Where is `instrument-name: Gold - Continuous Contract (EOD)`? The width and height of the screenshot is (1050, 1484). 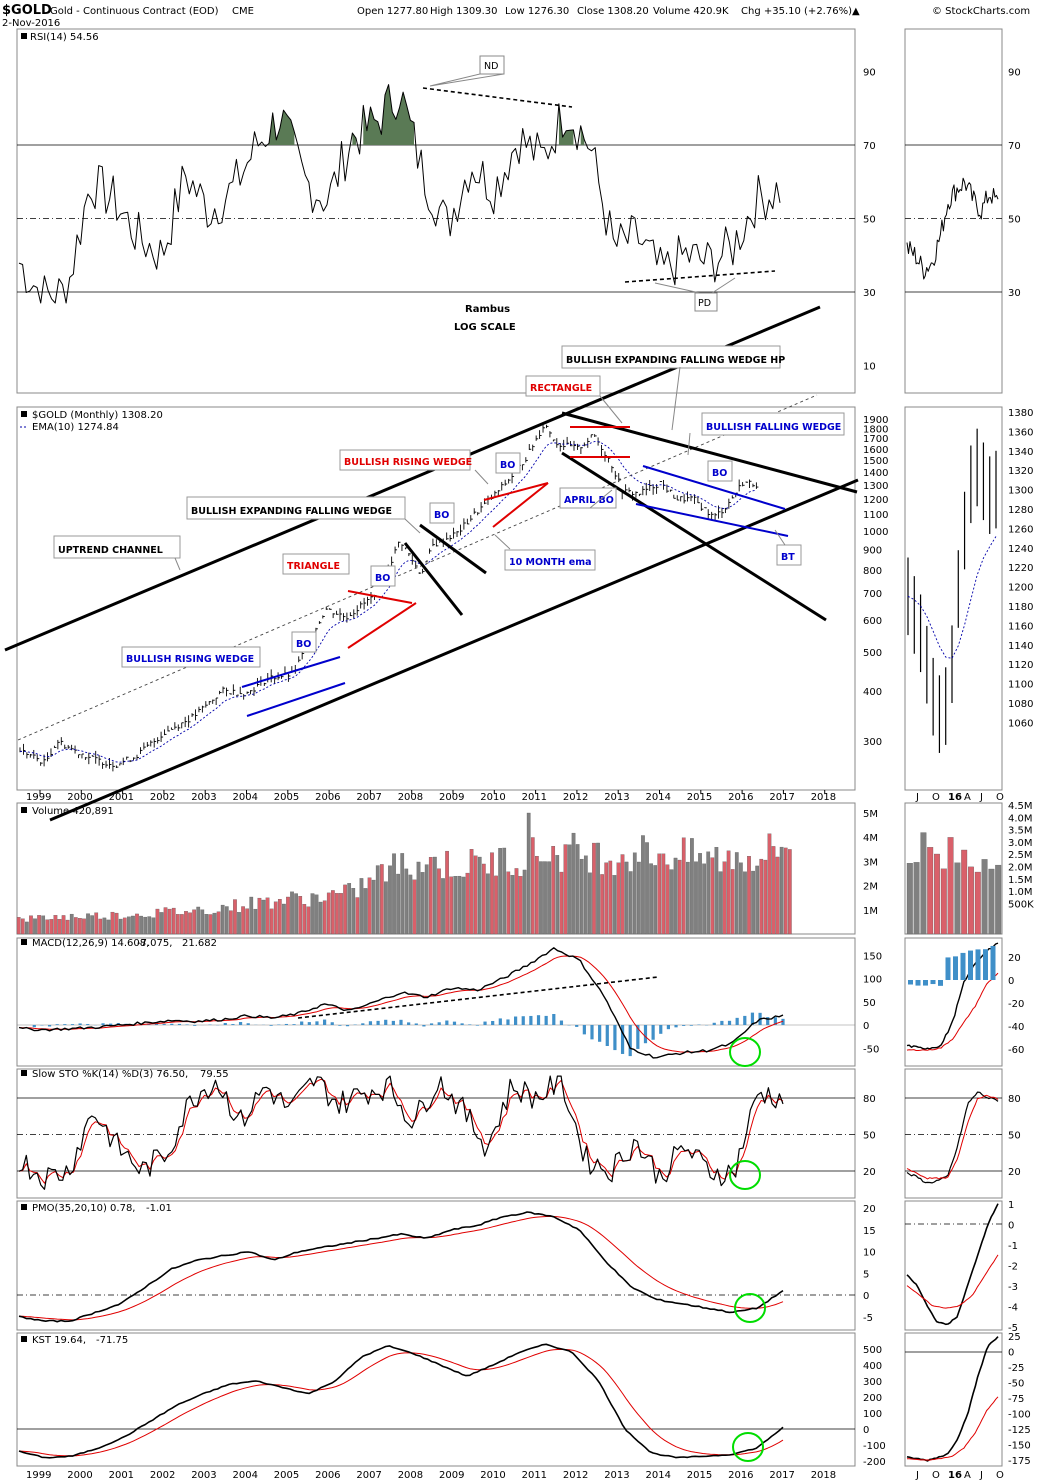
instrument-name: Gold - Continuous Contract (EOD) is located at coordinates (134, 11).